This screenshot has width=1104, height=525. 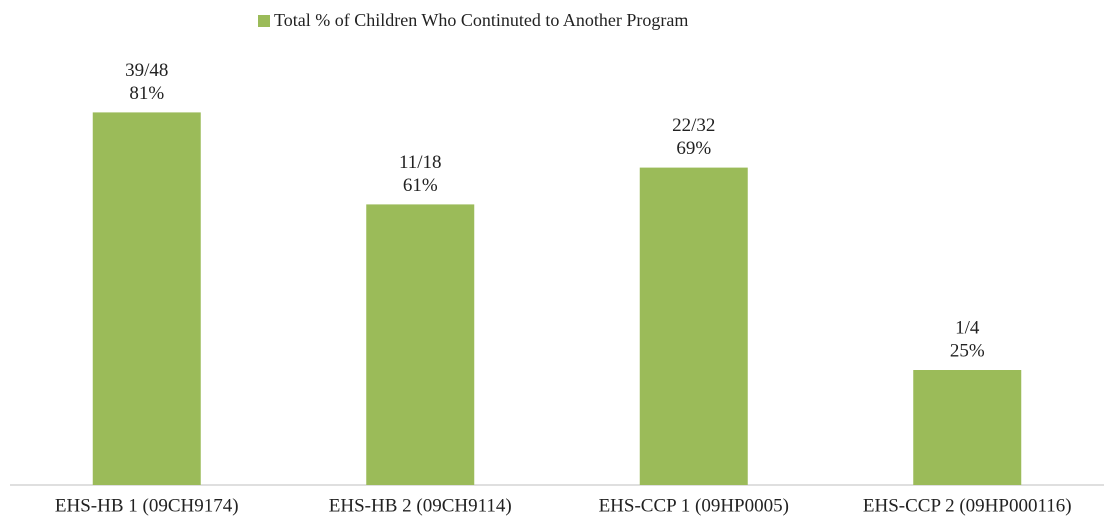 I want to click on legend-swatch, so click(x=264, y=21).